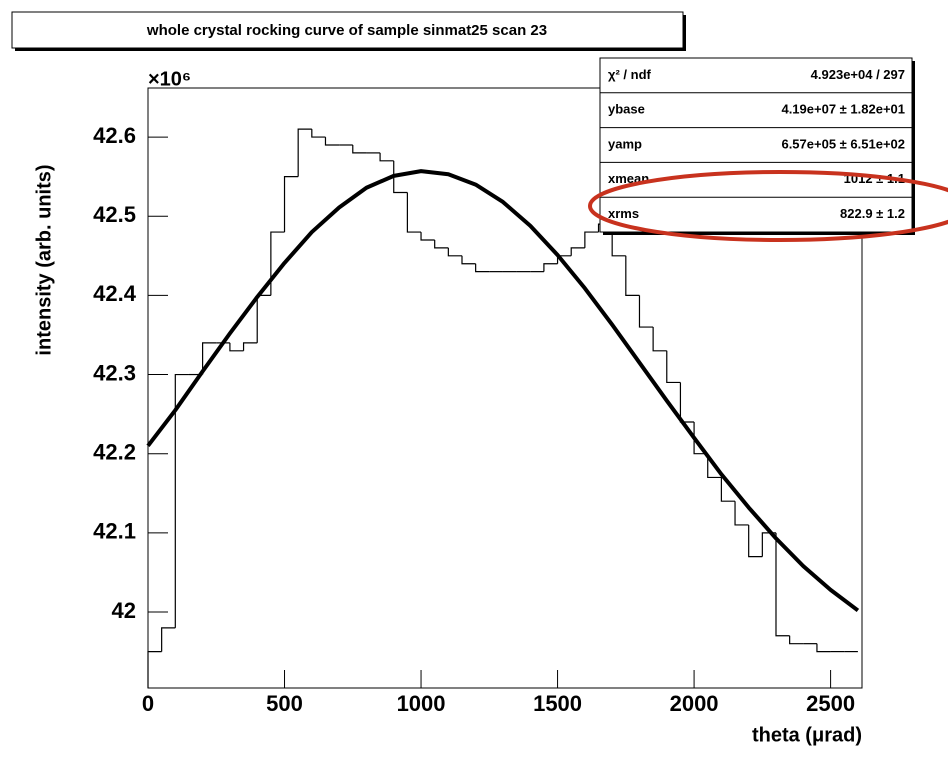 This screenshot has height=757, width=948. What do you see at coordinates (421, 703) in the screenshot?
I see `x-tick-label: 1000` at bounding box center [421, 703].